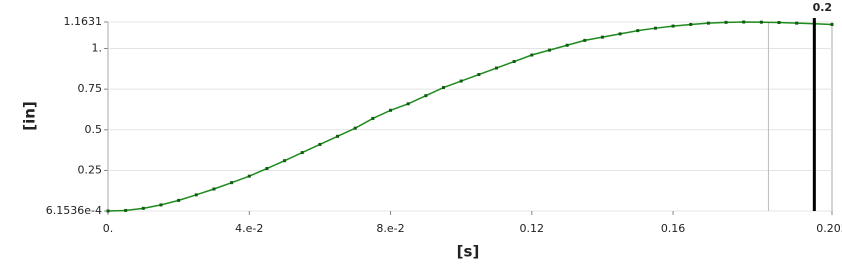 This screenshot has height=271, width=842. I want to click on y-tick-label: 6.1536e-4, so click(74, 210).